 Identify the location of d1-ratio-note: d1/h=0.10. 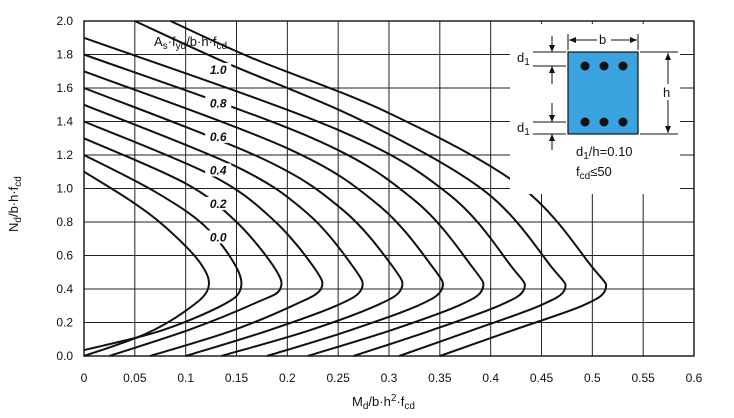
(604, 153).